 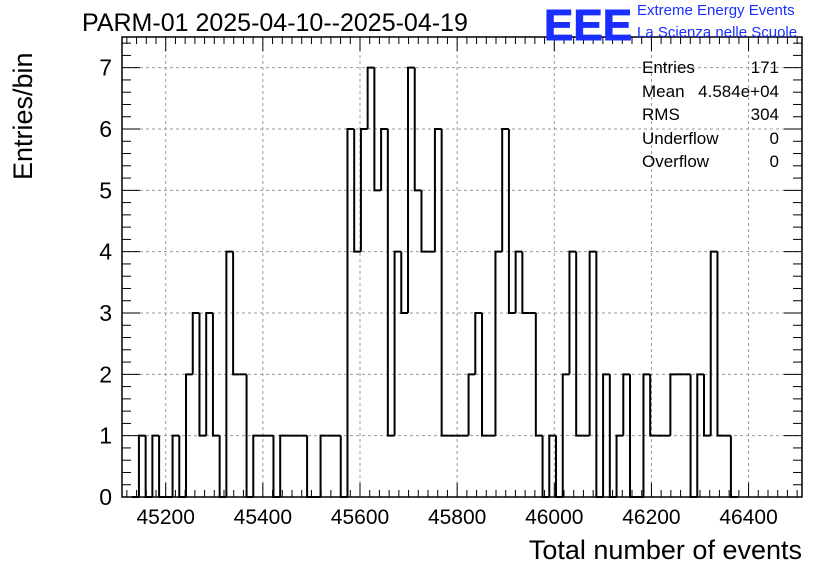 I want to click on stat-value: 4.584e+04, so click(x=738, y=91).